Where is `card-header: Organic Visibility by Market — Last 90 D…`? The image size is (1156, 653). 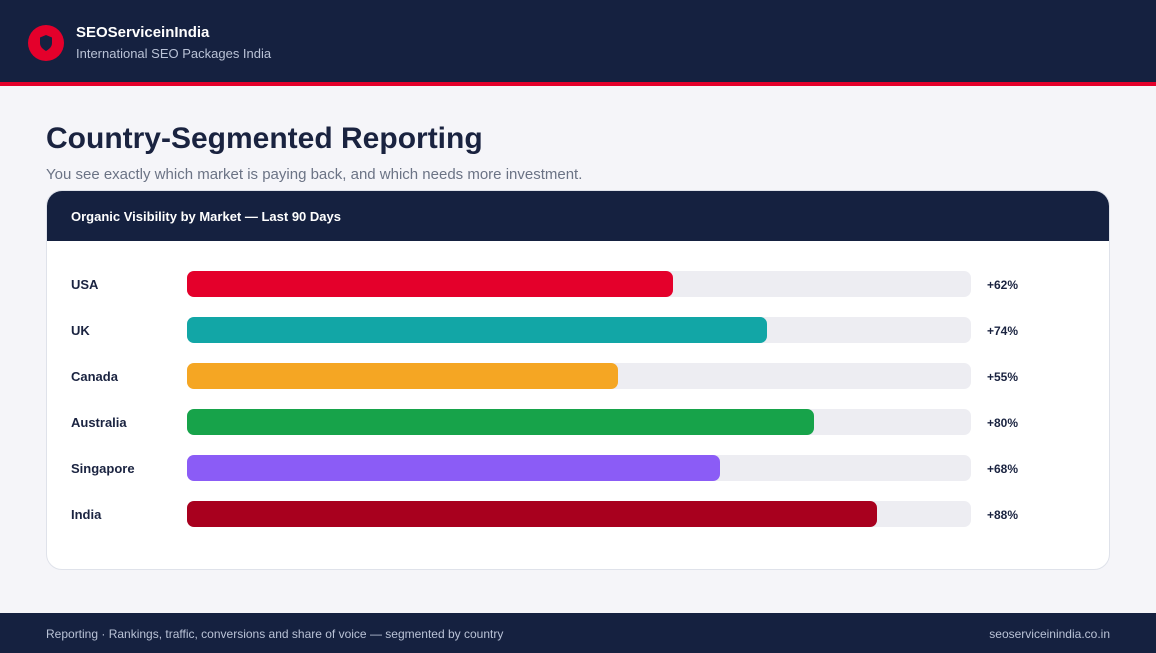
card-header: Organic Visibility by Market — Last 90 D… is located at coordinates (578, 216).